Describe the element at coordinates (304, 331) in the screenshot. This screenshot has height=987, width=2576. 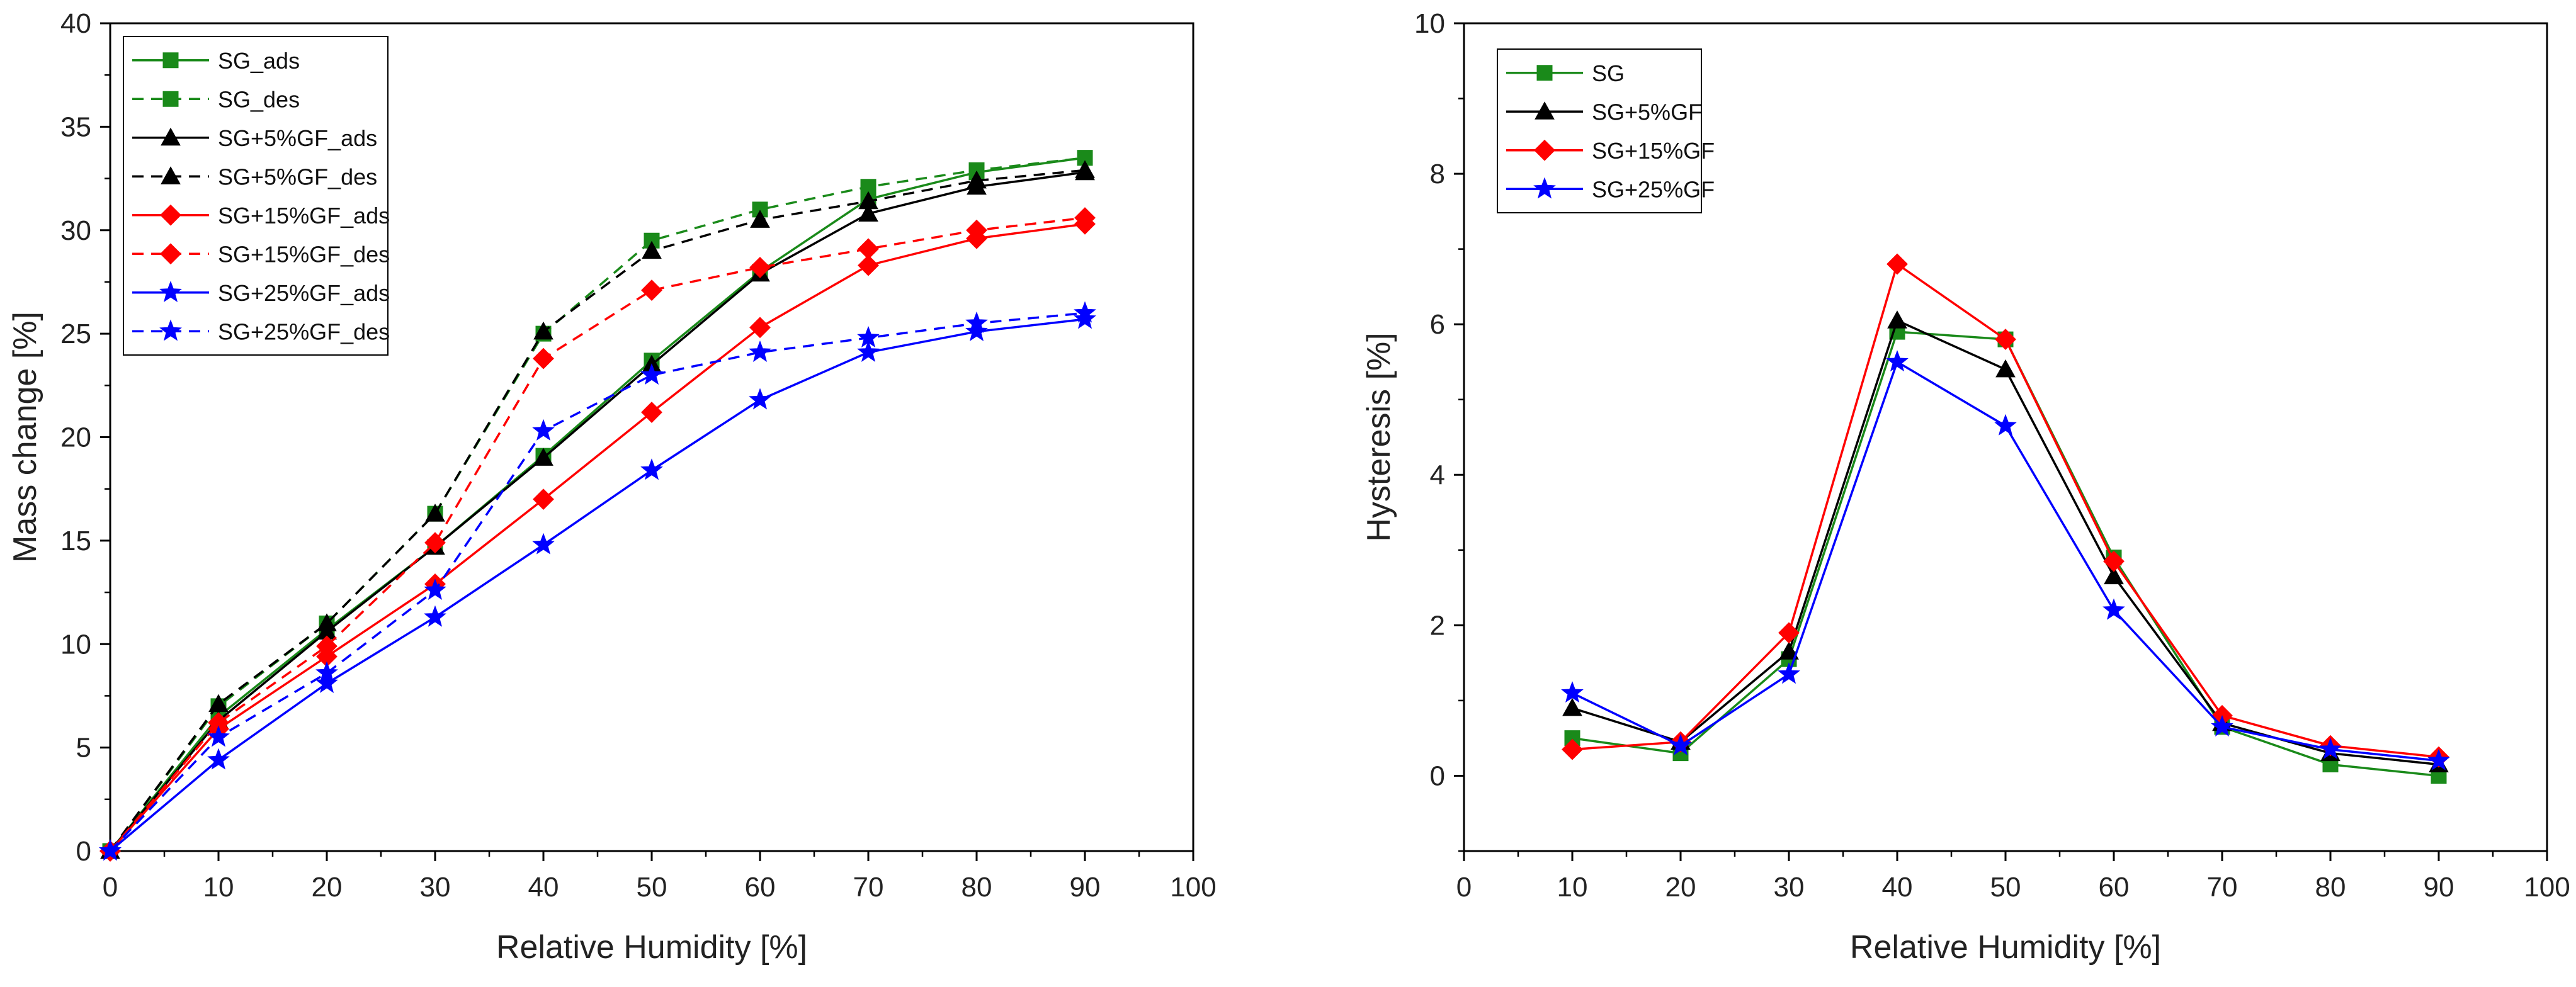
I see `legend-label: SG+25%GF_des` at that location.